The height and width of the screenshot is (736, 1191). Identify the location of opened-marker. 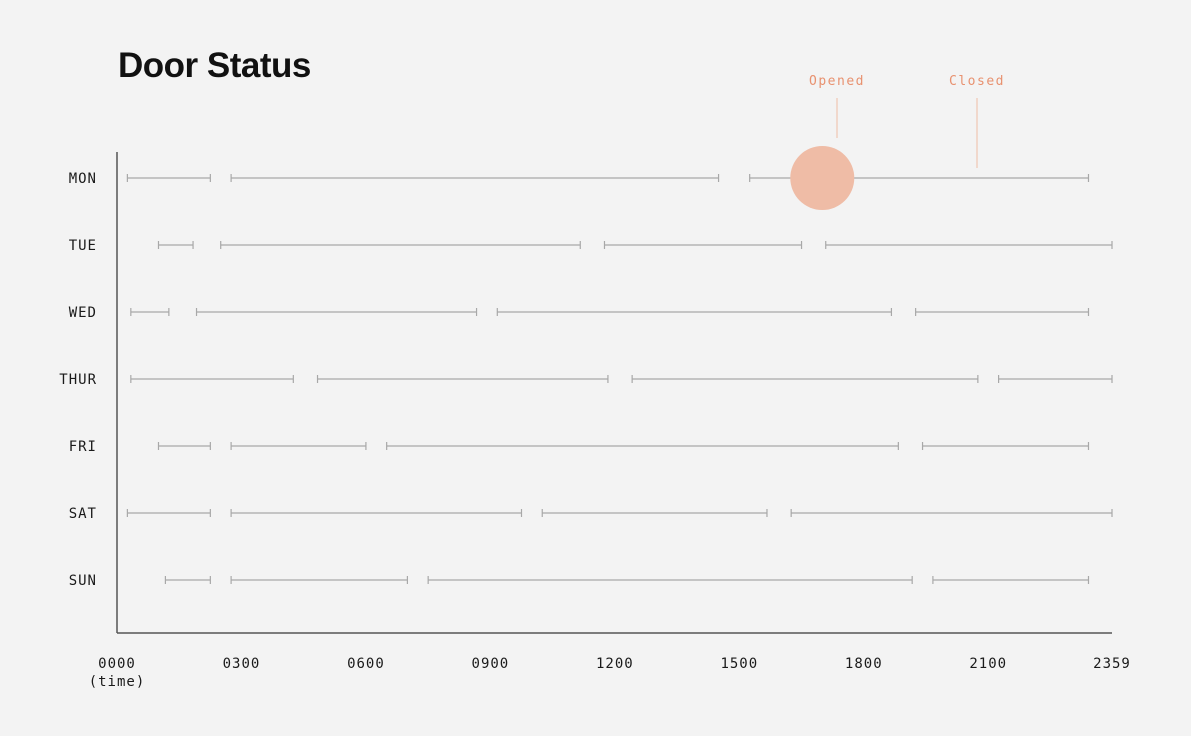
(822, 178).